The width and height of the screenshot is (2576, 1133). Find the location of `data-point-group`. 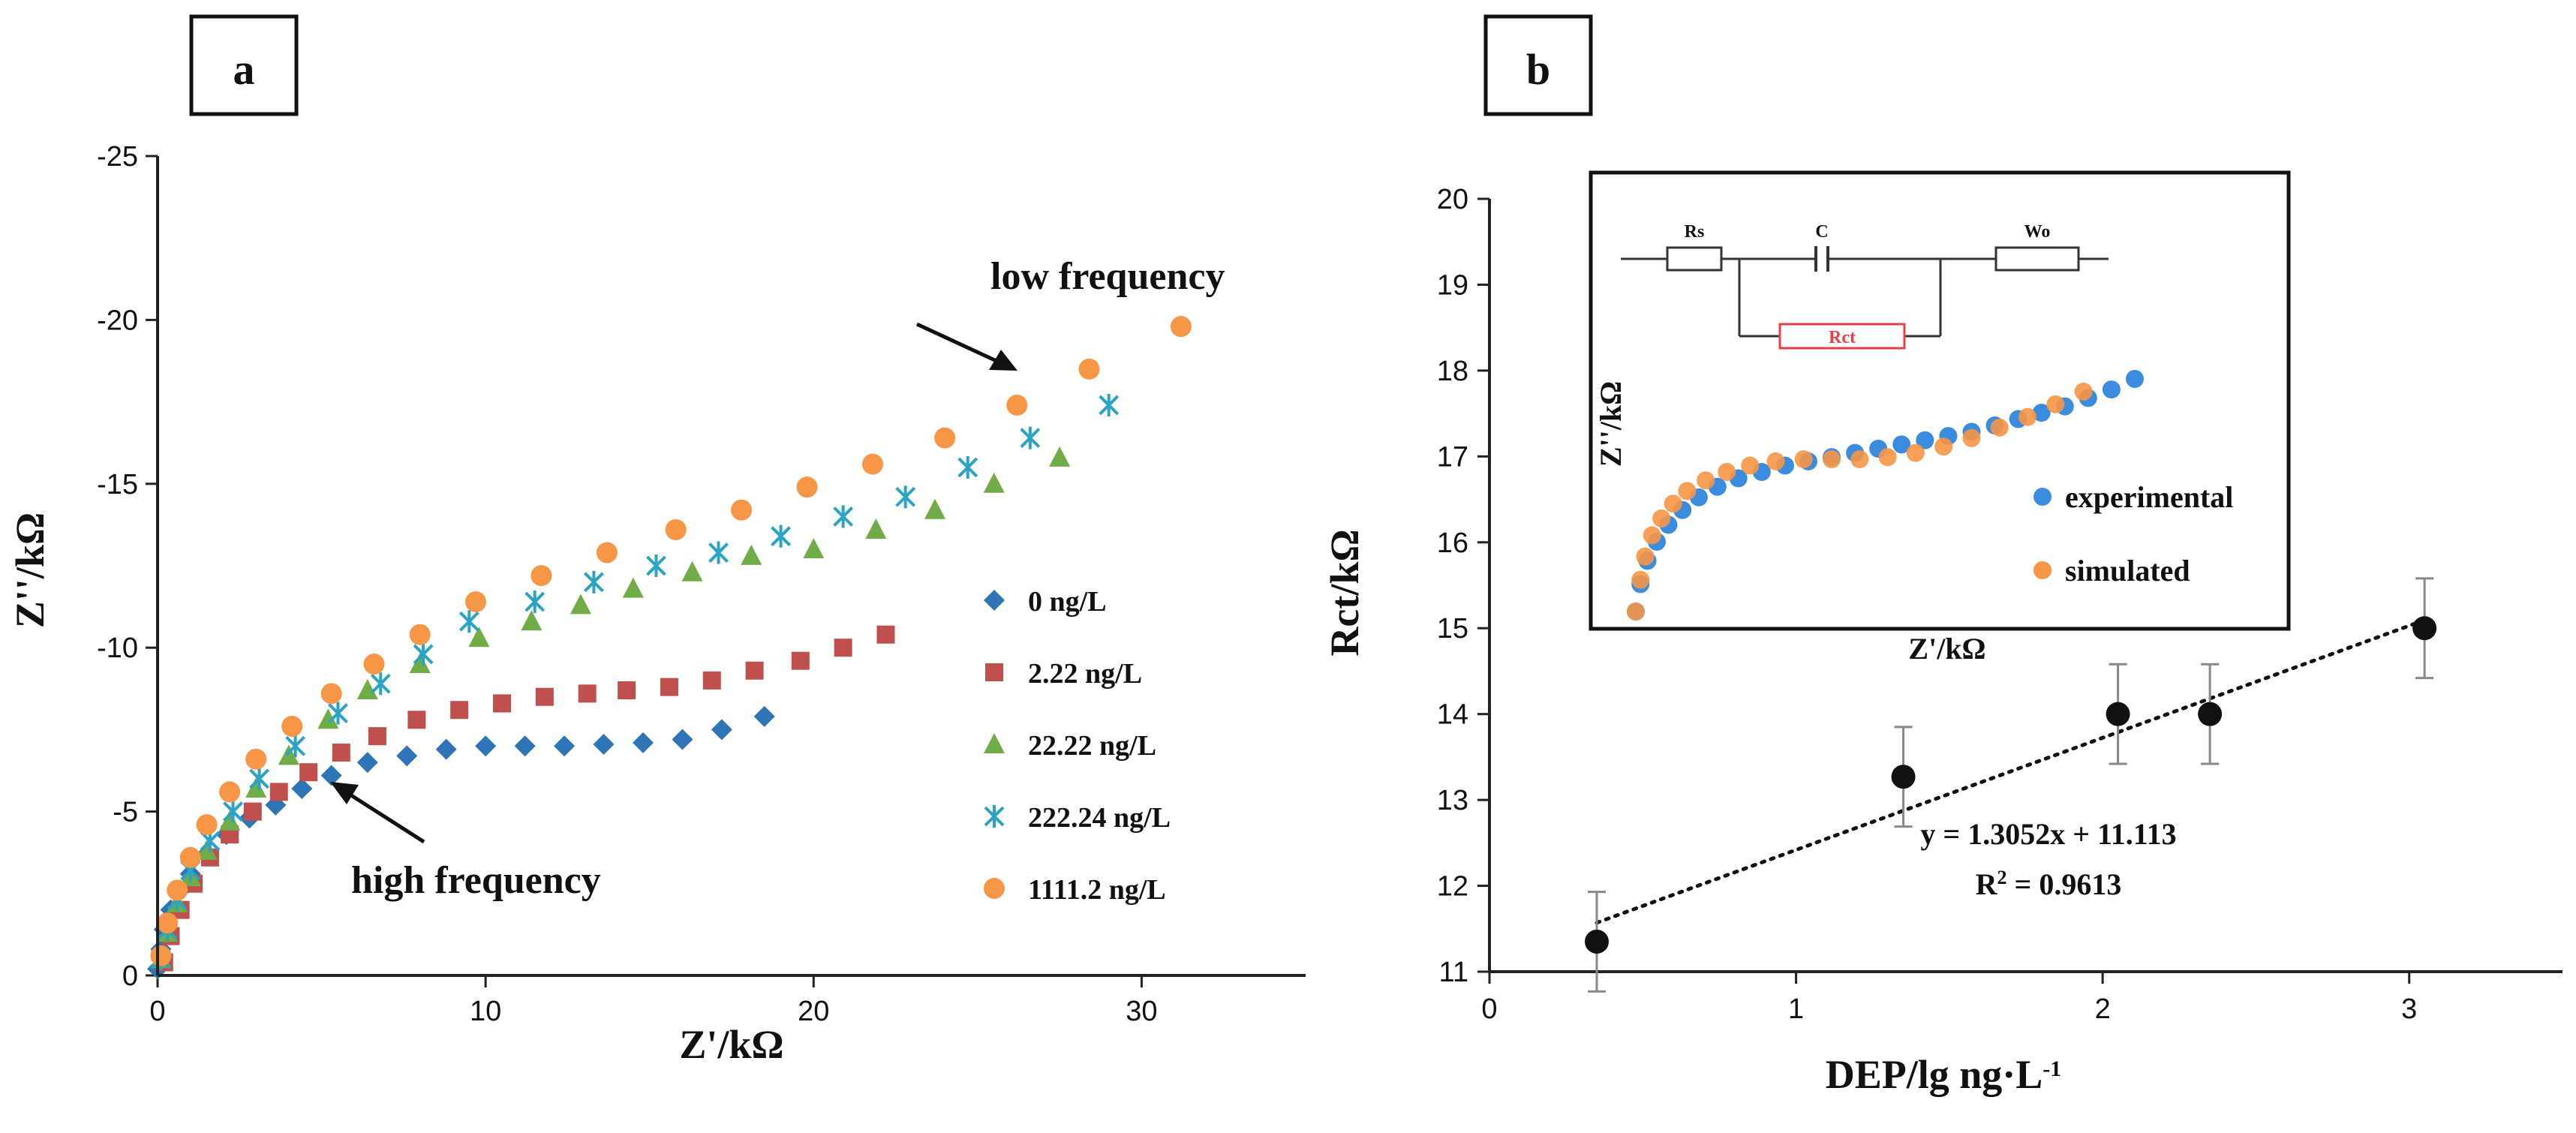

data-point-group is located at coordinates (1597, 942).